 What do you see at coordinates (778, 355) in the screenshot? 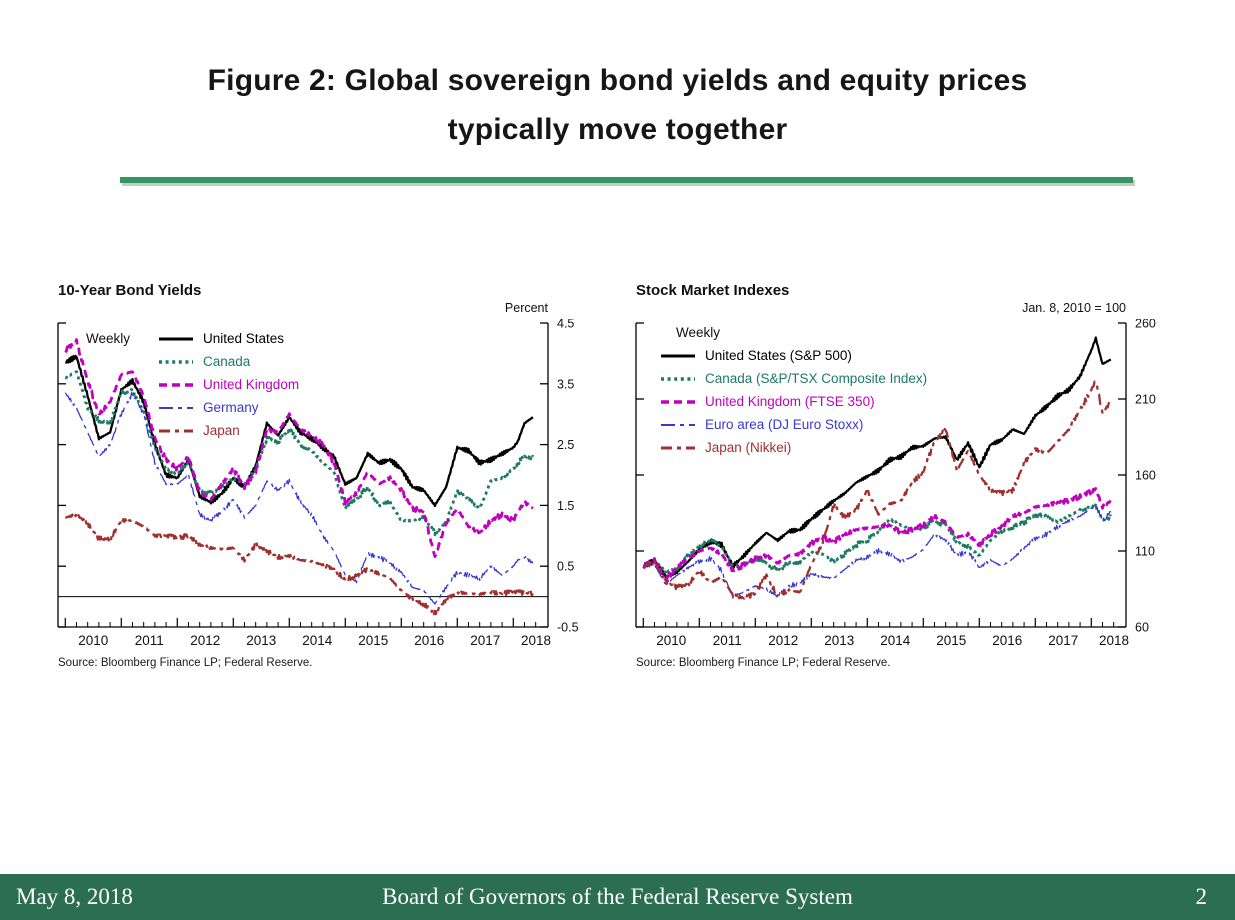
I see `legend-label: United States (S&P 500)` at bounding box center [778, 355].